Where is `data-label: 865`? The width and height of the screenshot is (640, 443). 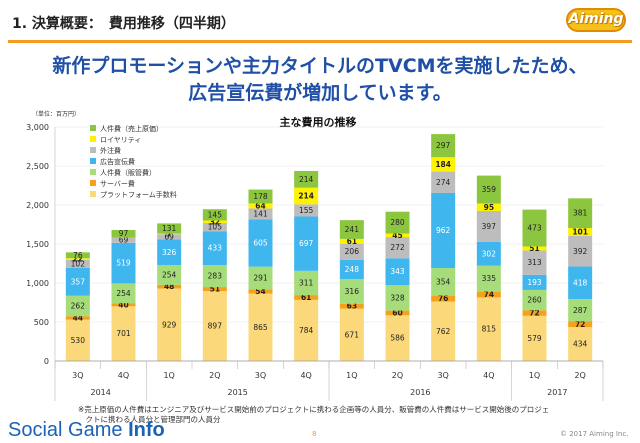
data-label: 865 is located at coordinates (260, 327).